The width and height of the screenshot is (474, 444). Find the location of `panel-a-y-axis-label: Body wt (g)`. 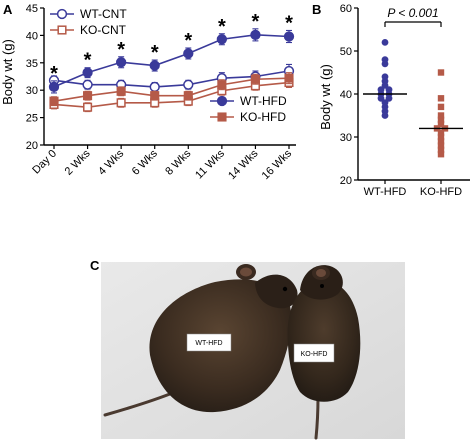

panel-a-y-axis-label: Body wt (g) is located at coordinates (7, 72).